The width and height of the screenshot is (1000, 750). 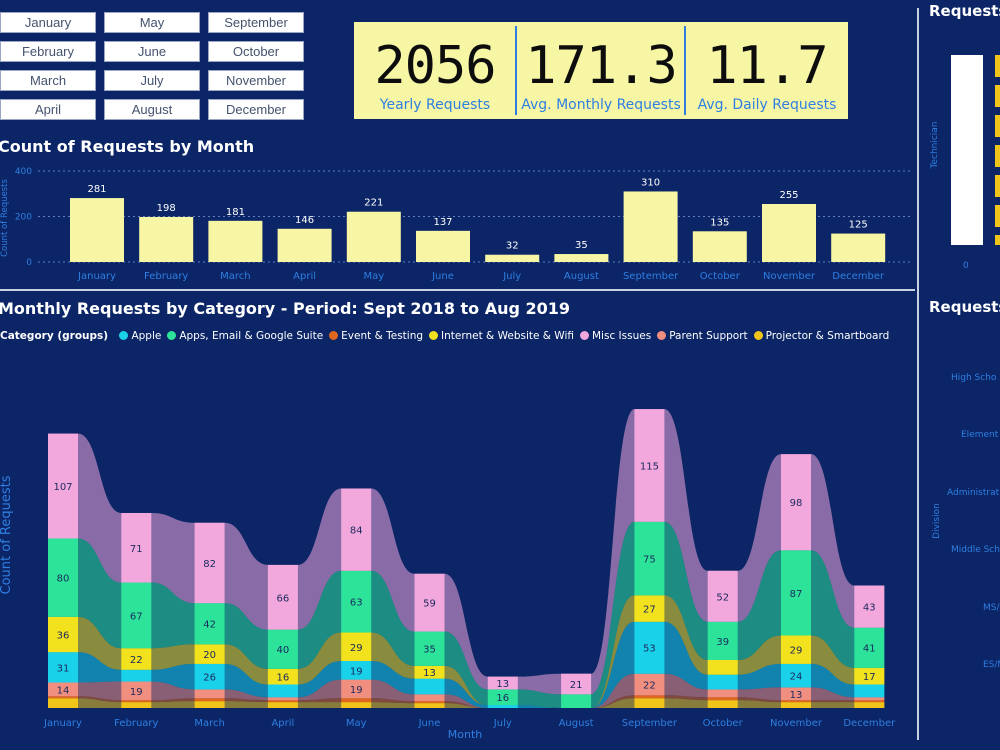 What do you see at coordinates (256, 80) in the screenshot?
I see `month-slicer-button: November` at bounding box center [256, 80].